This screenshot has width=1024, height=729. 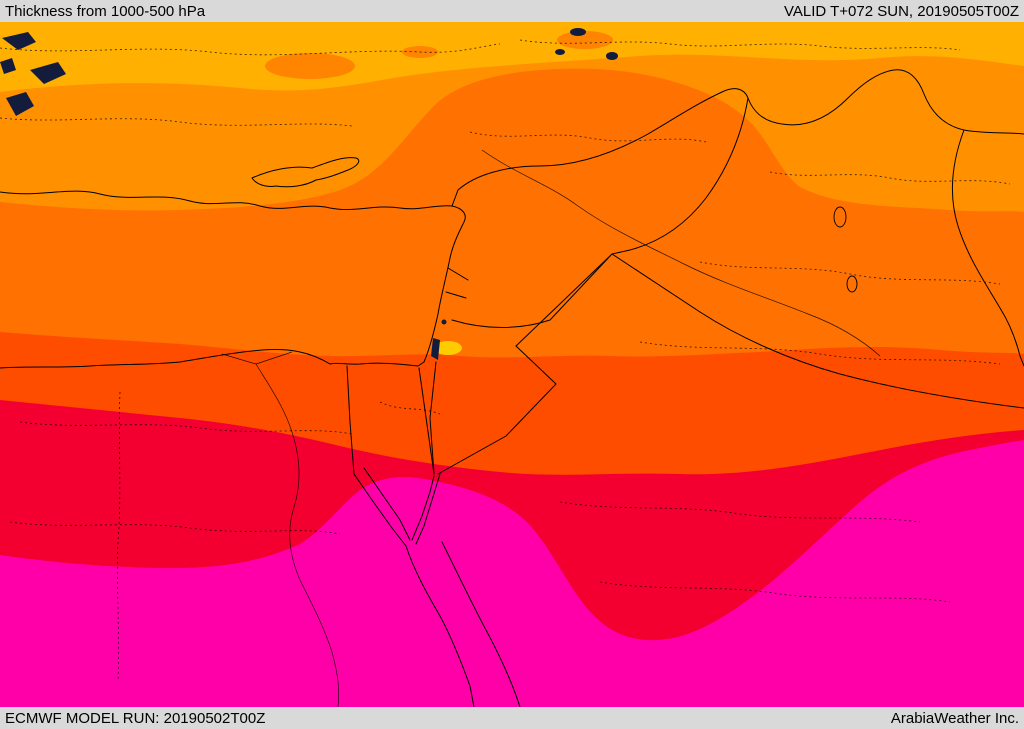 I want to click on sea-of-galilee, so click(x=444, y=322).